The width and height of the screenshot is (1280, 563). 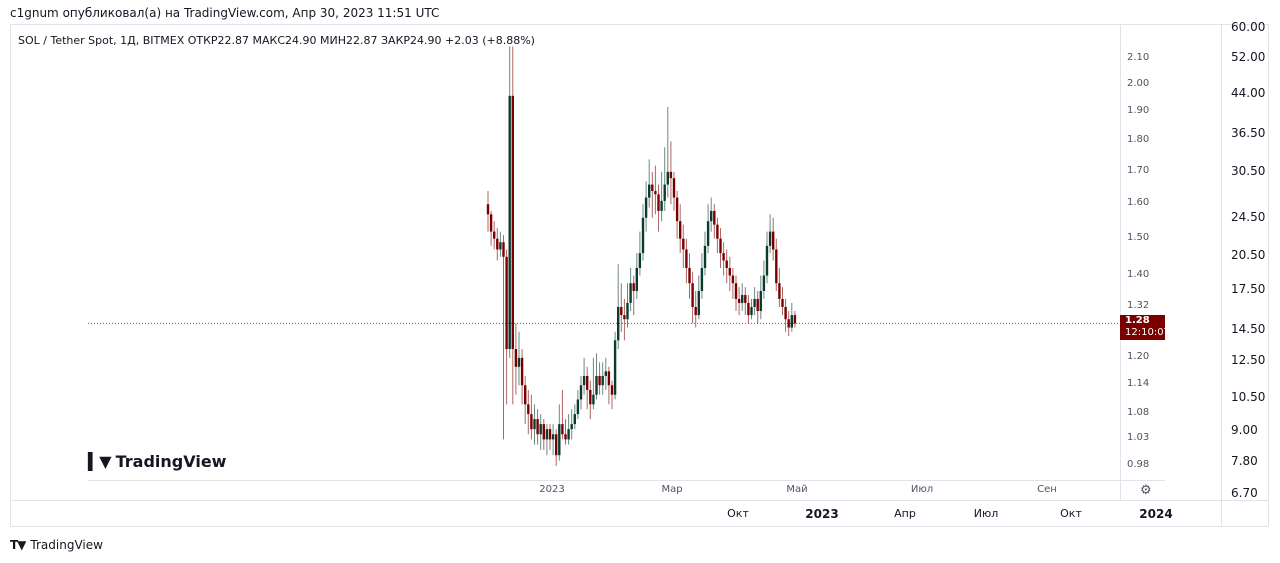 What do you see at coordinates (1248, 360) in the screenshot?
I see `outer-price-tick: 12.50` at bounding box center [1248, 360].